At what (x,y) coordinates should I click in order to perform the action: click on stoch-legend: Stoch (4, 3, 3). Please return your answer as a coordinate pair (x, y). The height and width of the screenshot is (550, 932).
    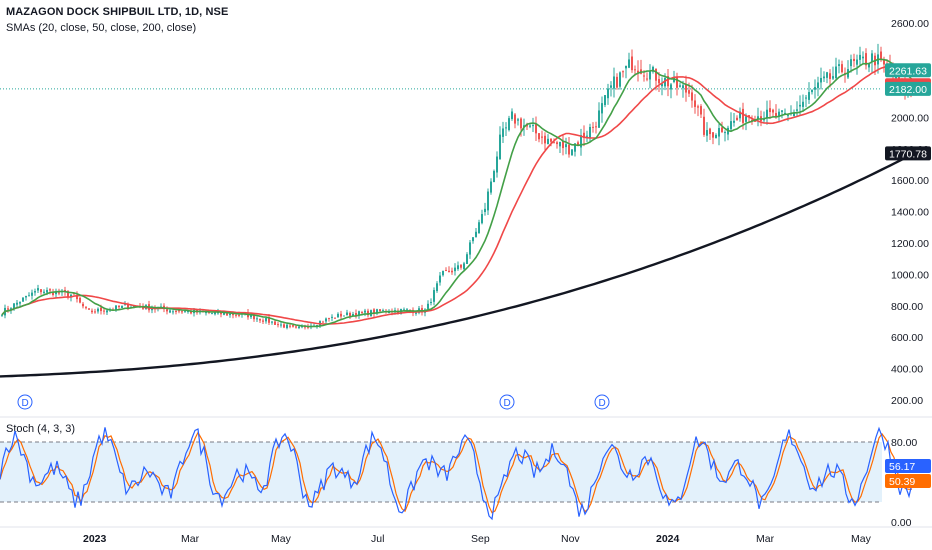
    Looking at the image, I should click on (41, 429).